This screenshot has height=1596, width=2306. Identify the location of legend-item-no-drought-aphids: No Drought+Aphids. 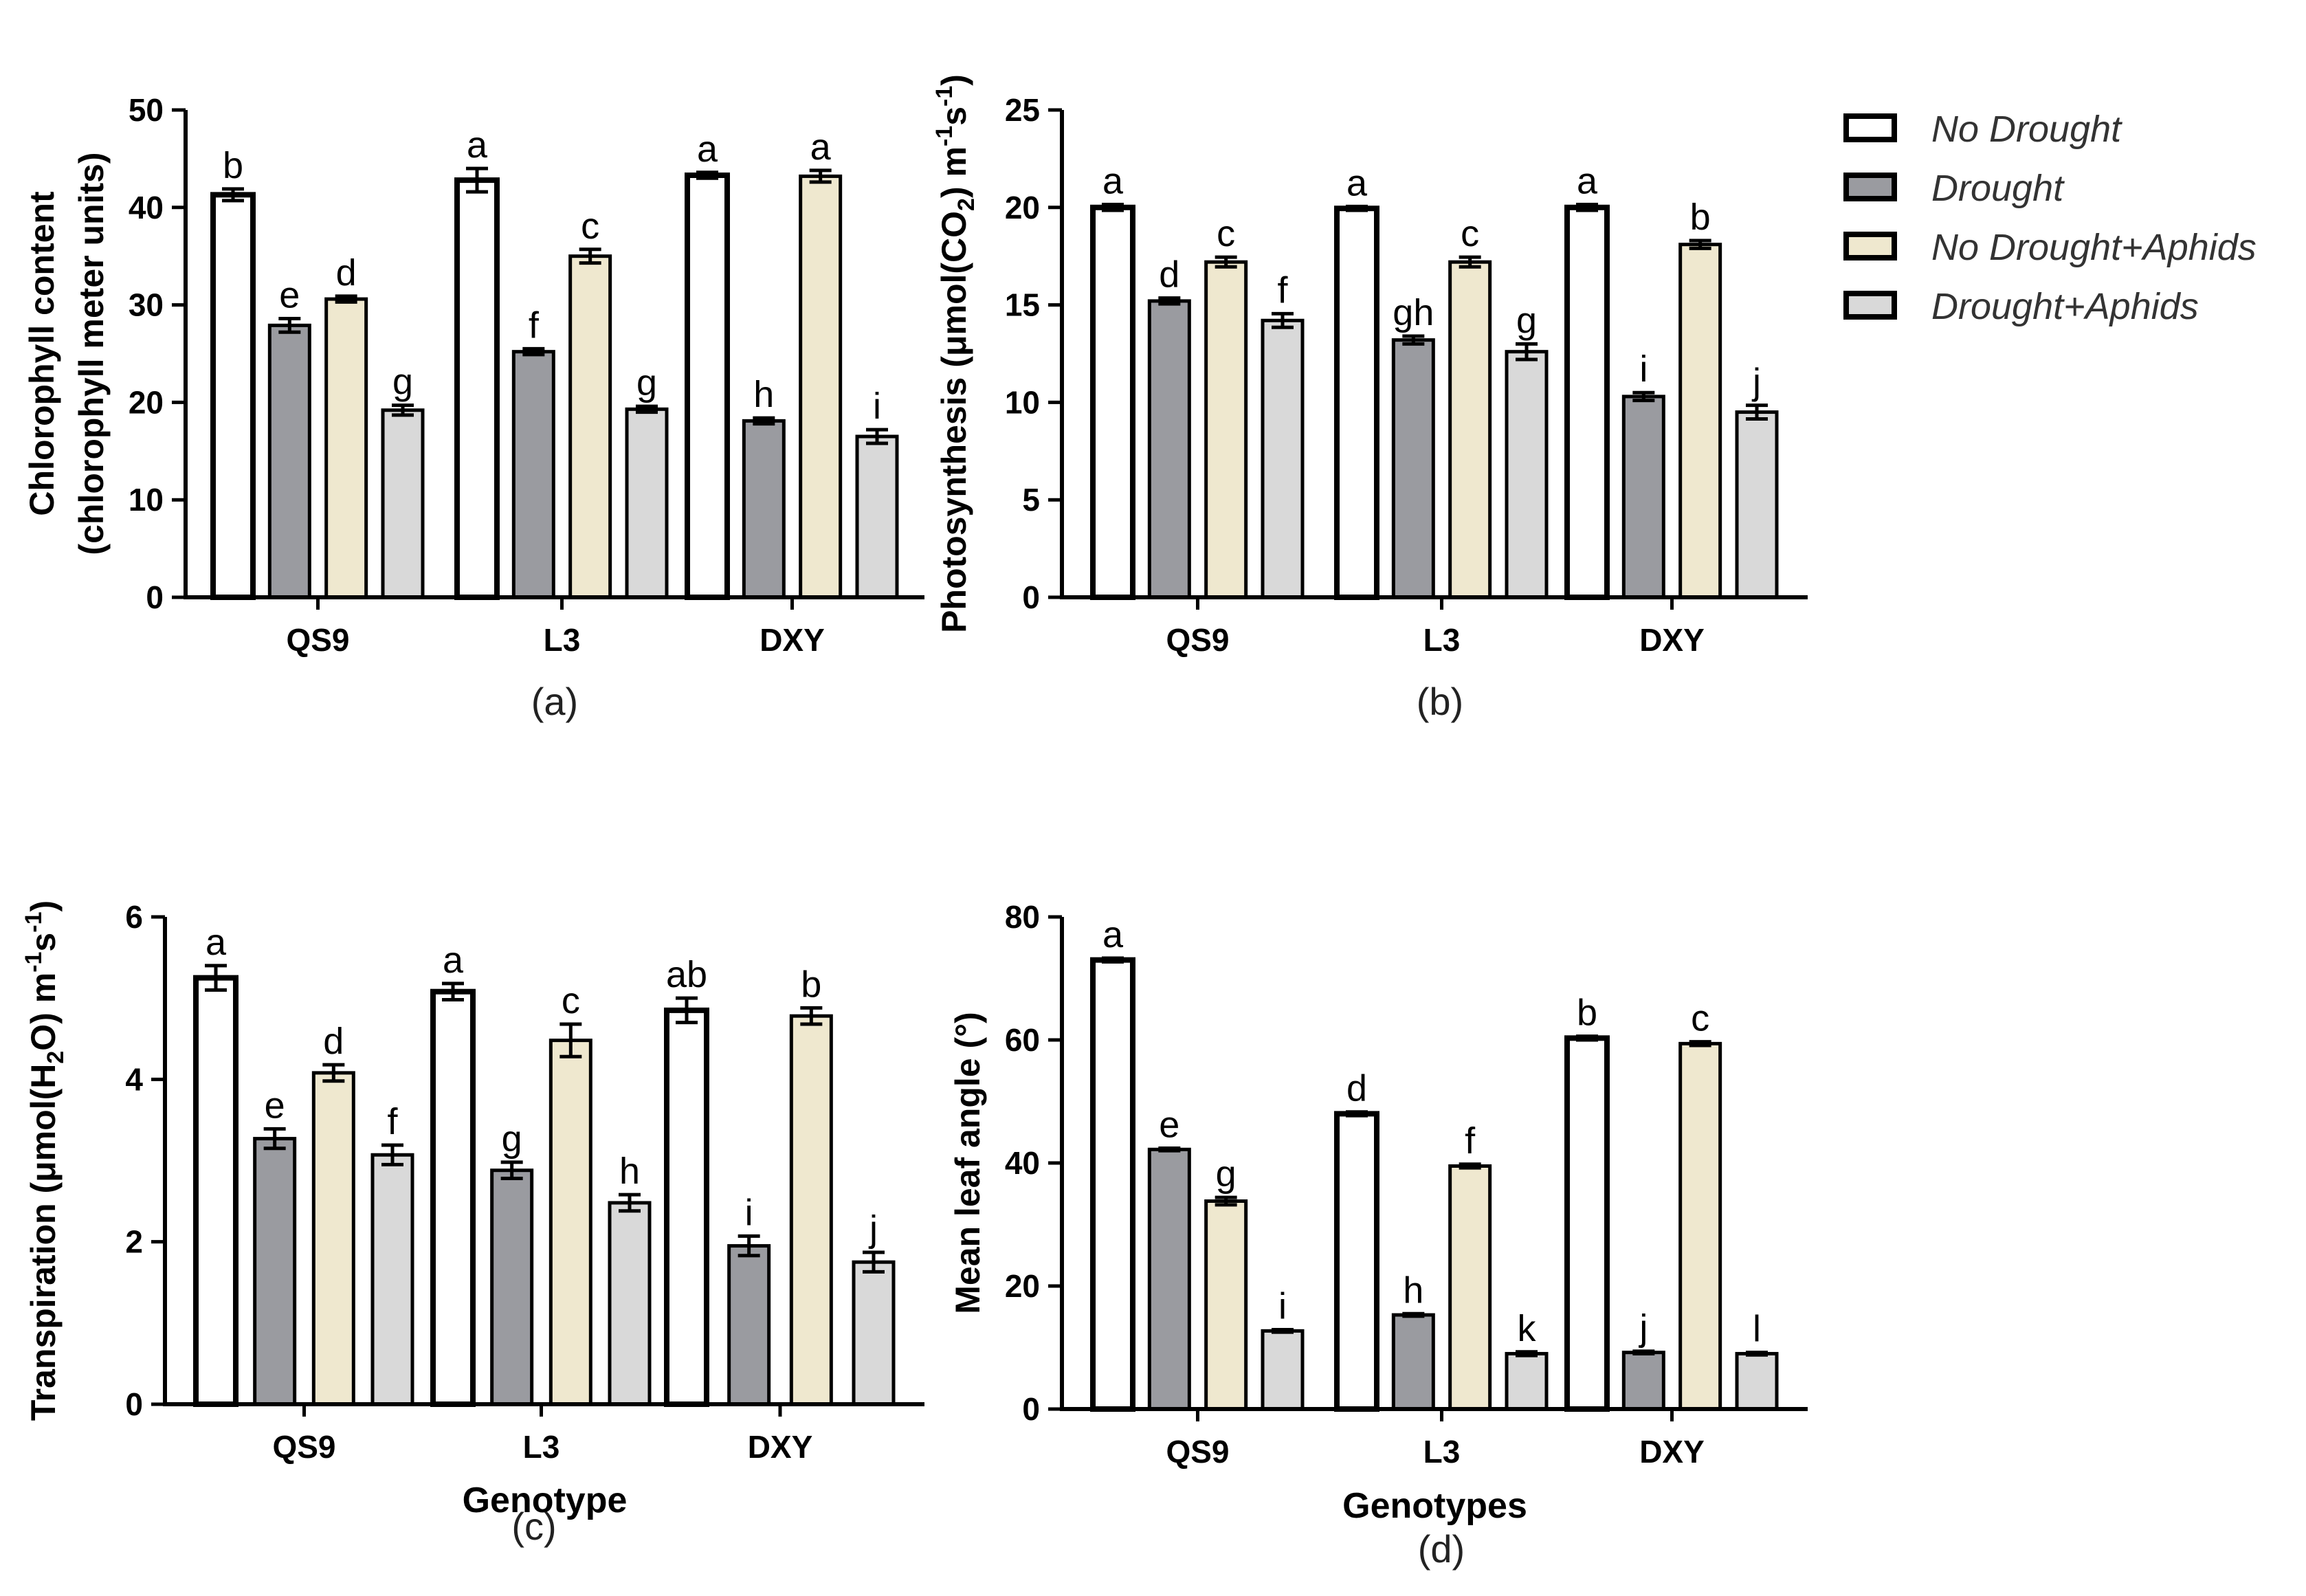
(2070, 247).